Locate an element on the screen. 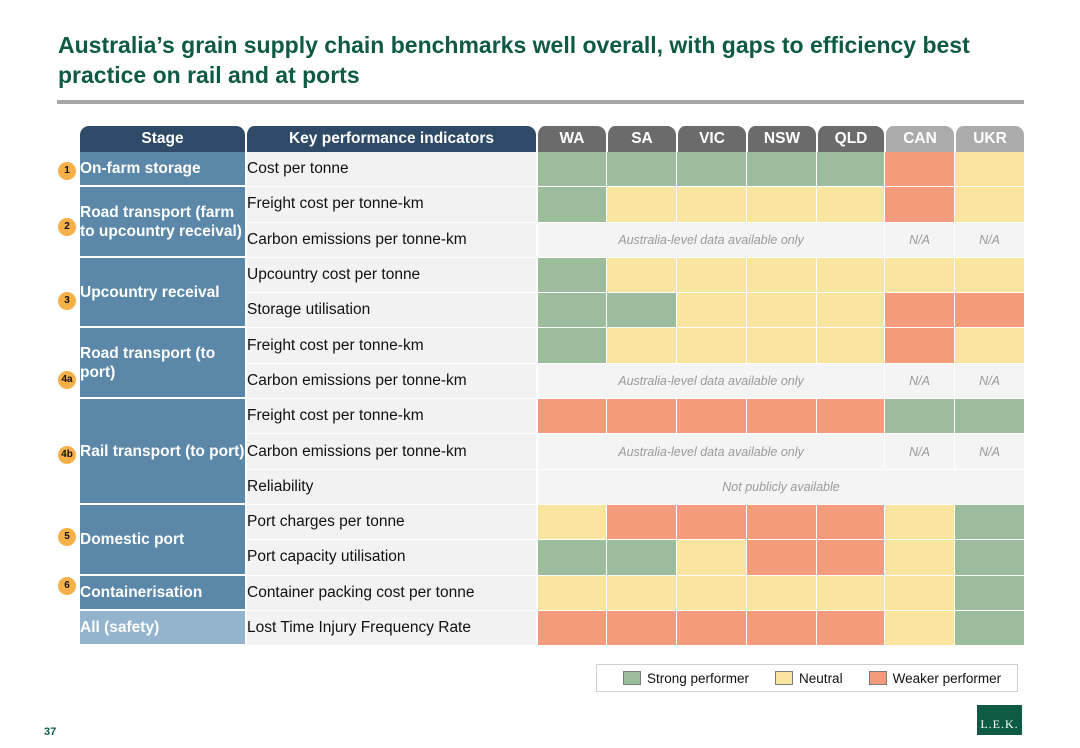  table-row: Domestic port Port charges per tonne is located at coordinates (552, 540).